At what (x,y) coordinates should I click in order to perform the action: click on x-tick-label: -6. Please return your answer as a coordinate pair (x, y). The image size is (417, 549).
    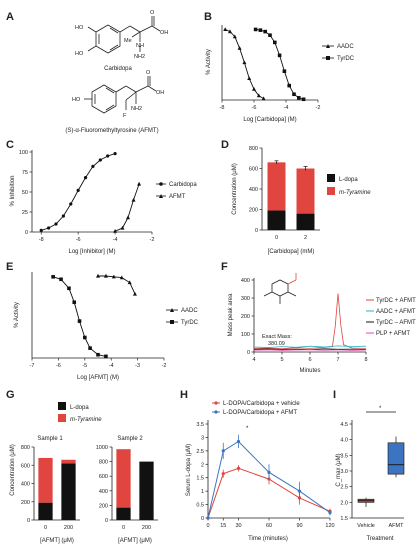
    Looking at the image, I should click on (78, 240).